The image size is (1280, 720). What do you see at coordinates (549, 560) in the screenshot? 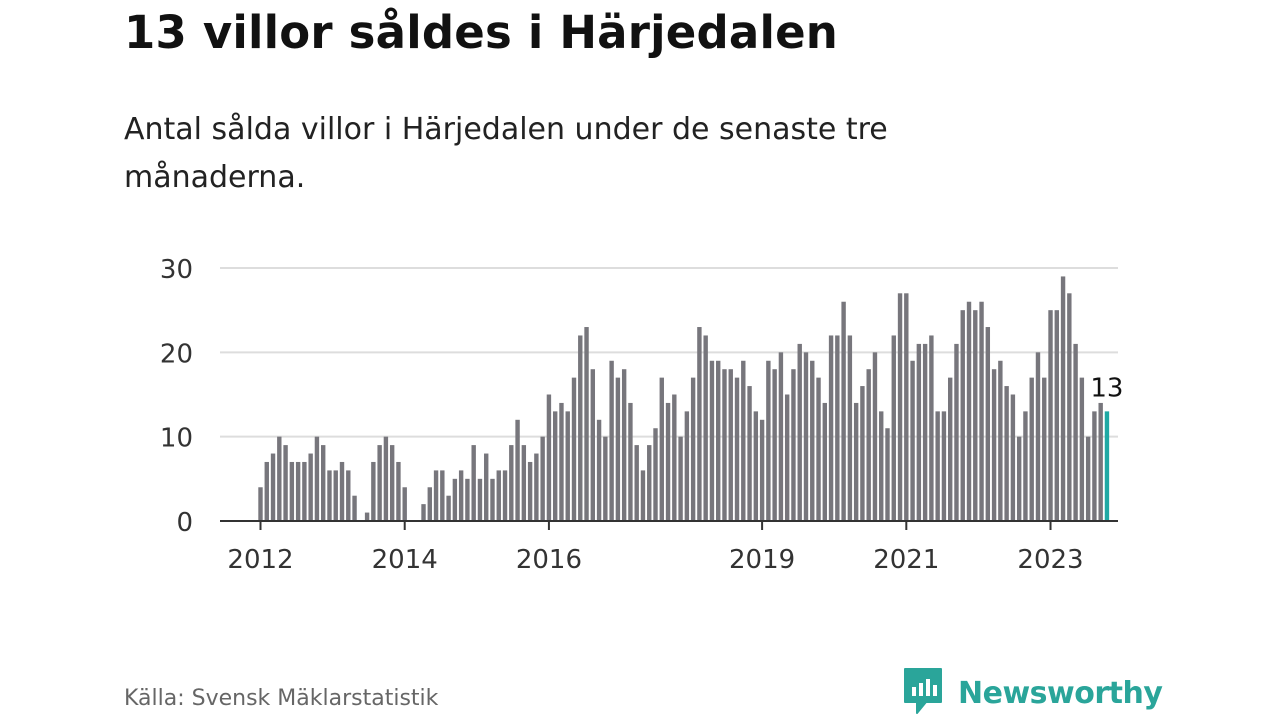
I see `x-tick-label: 2016` at bounding box center [549, 560].